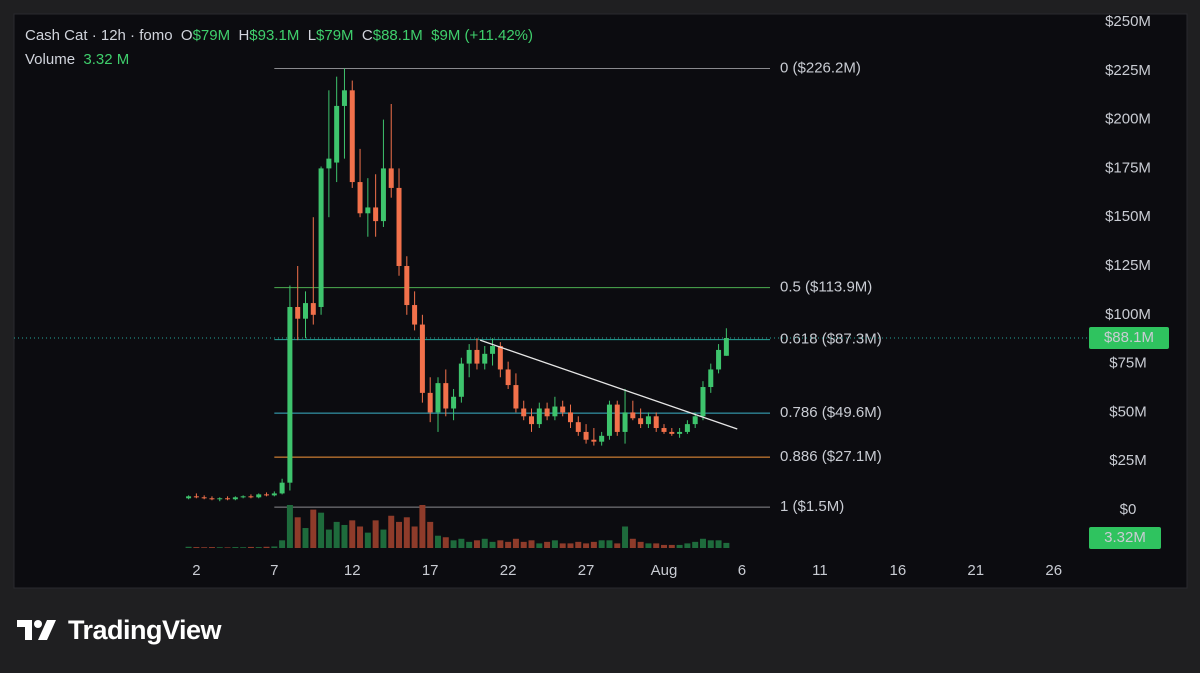  I want to click on y-tick-label: $0, so click(1128, 509).